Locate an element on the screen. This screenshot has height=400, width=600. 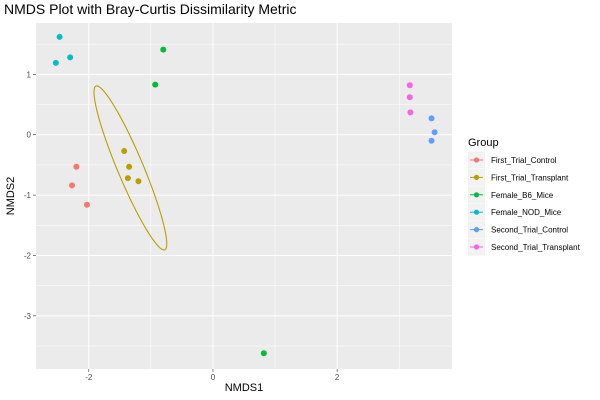
legend-title: Group is located at coordinates (483, 143).